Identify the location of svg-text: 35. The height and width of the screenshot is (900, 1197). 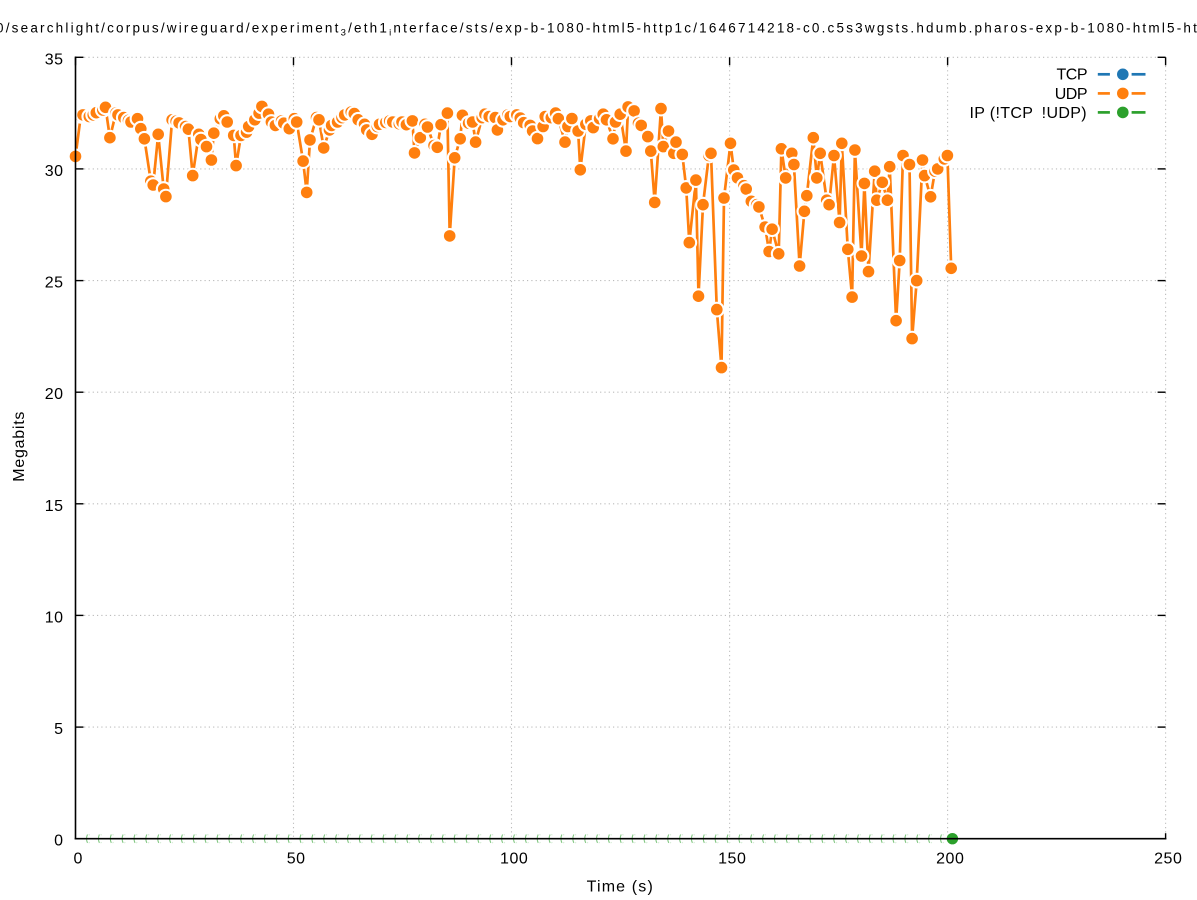
(54, 59).